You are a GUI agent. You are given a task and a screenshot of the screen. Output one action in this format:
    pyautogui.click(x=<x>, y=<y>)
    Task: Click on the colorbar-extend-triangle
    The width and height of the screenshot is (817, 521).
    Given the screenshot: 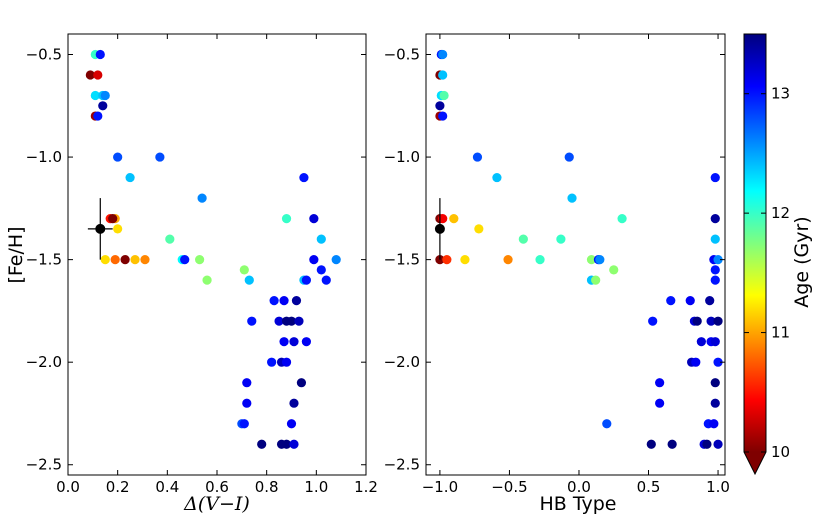 What is the action you would take?
    pyautogui.click(x=755, y=463)
    